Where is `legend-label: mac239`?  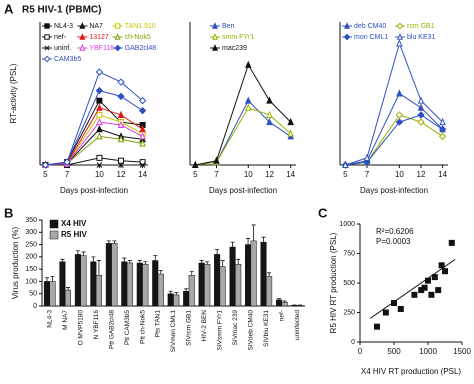
legend-label: mac239 is located at coordinates (234, 48).